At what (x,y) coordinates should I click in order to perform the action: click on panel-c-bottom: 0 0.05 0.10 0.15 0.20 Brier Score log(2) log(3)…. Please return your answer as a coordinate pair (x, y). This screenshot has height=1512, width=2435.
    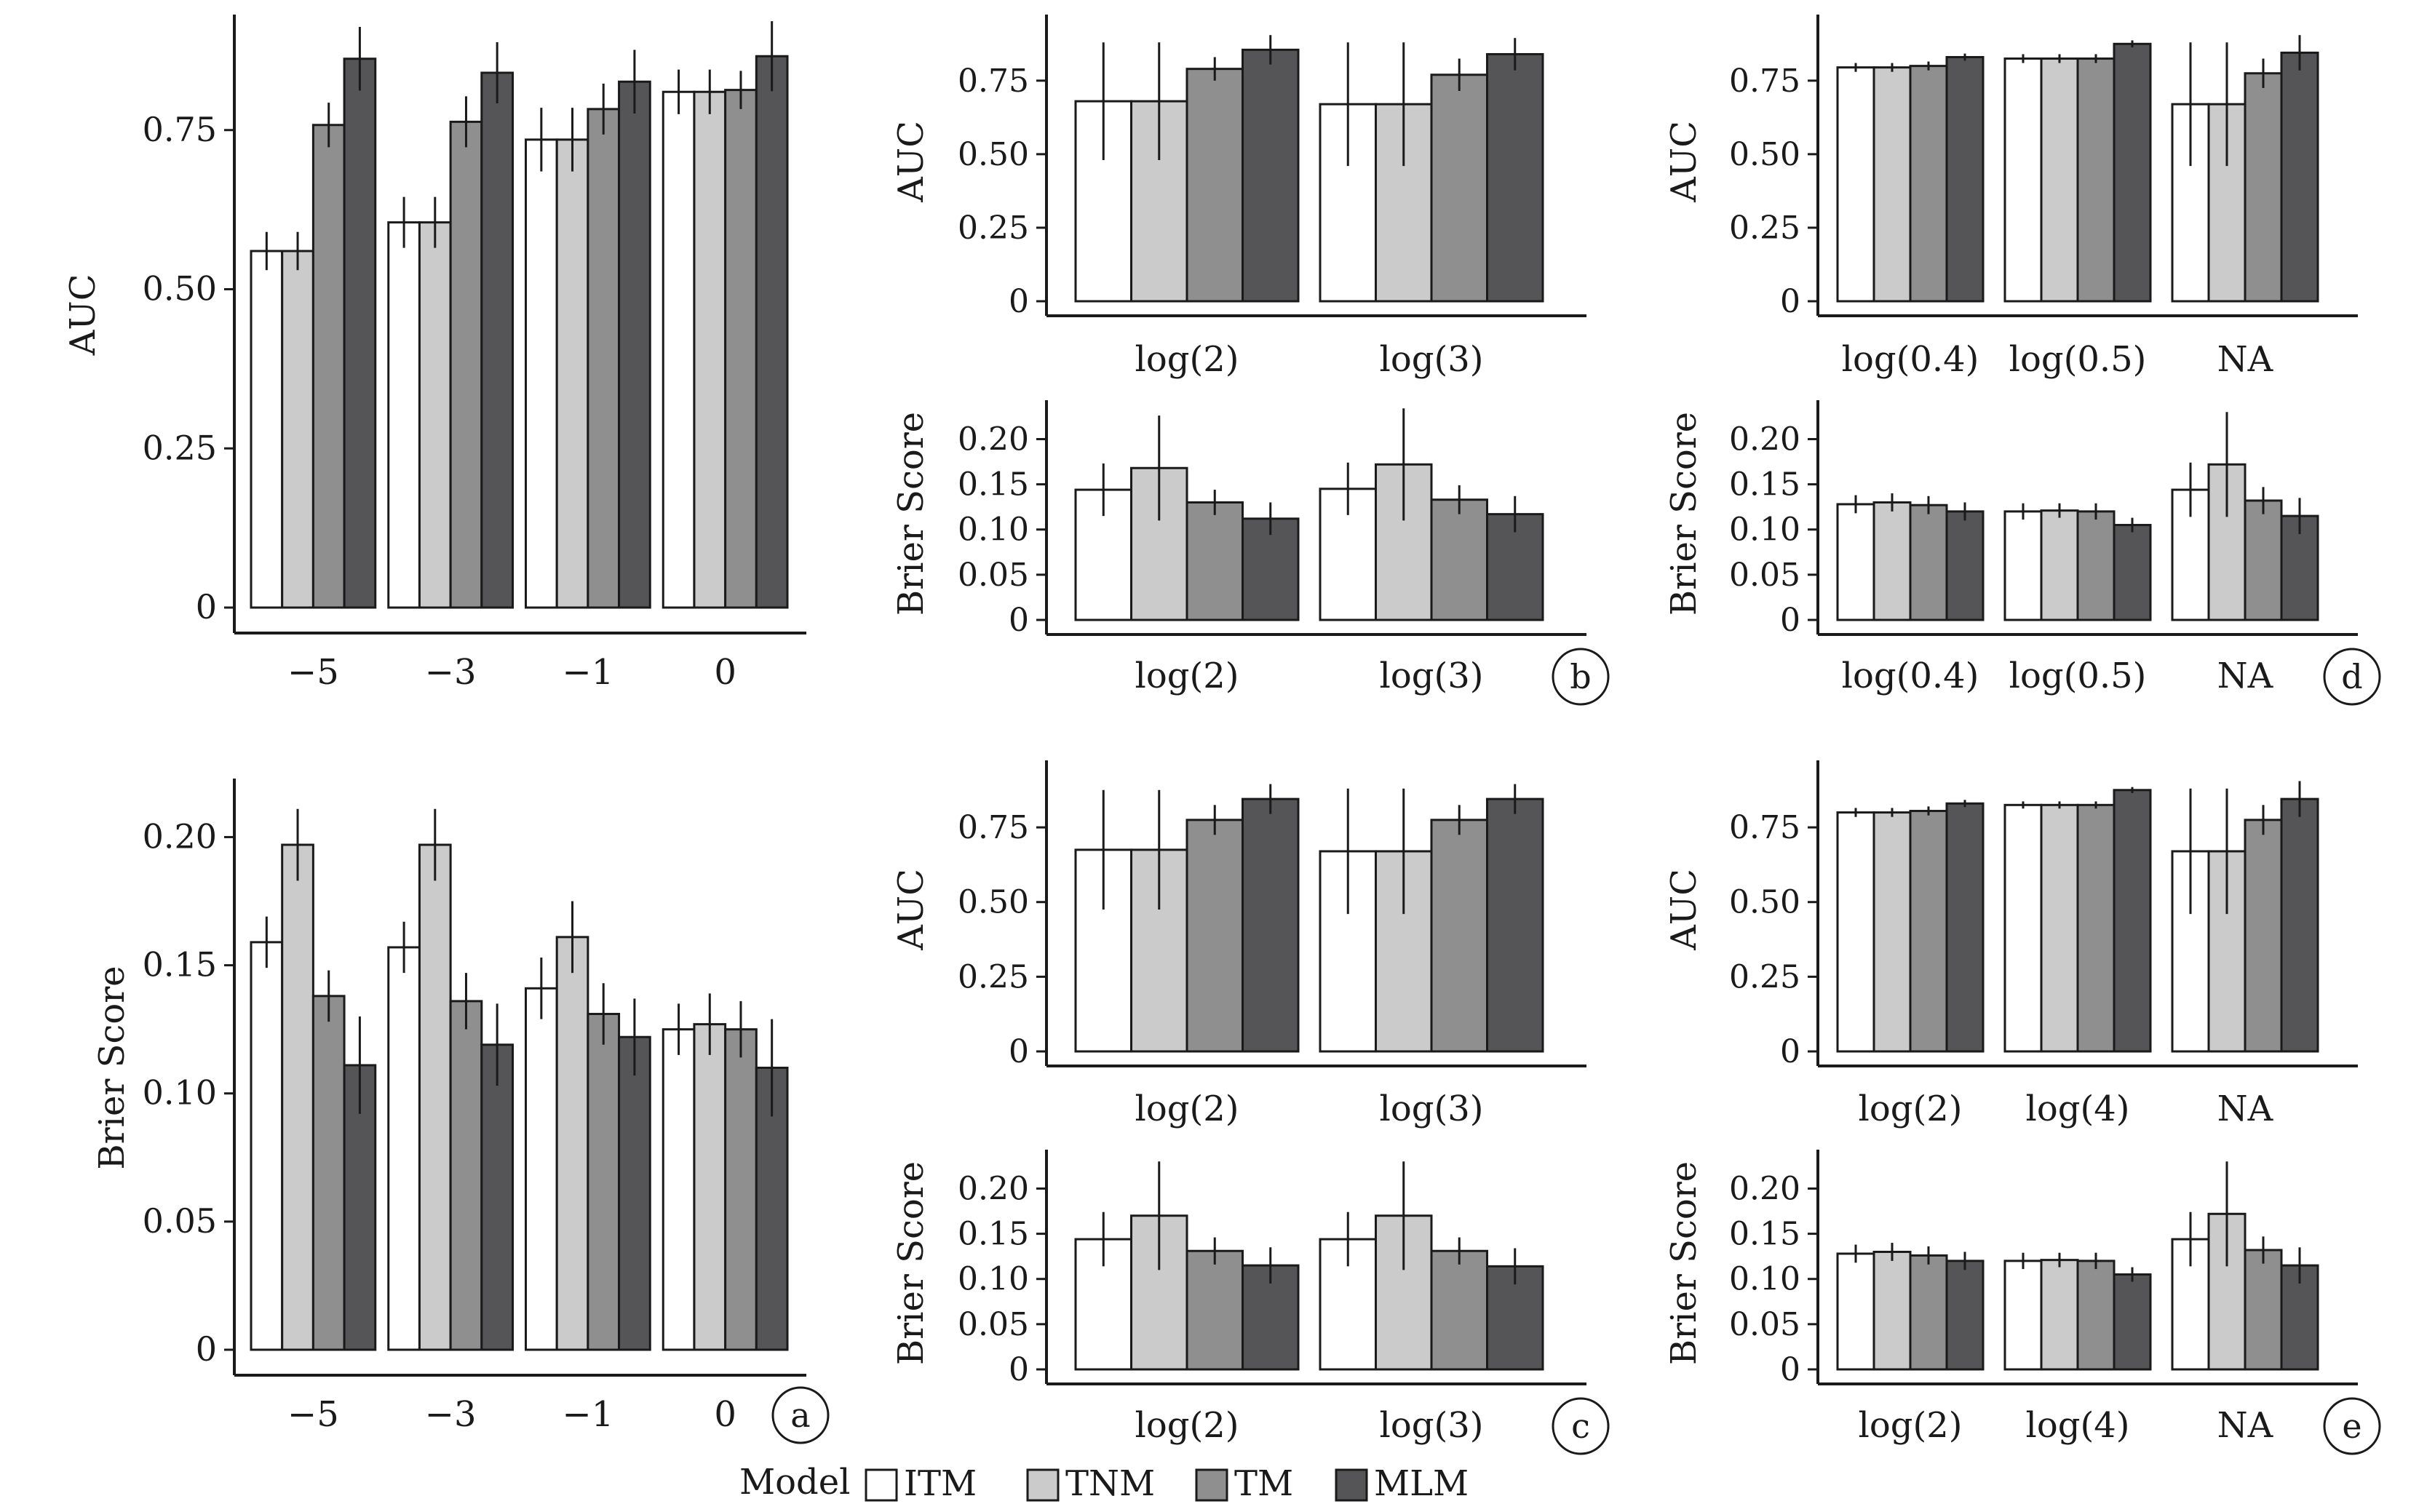
    Looking at the image, I should click on (1250, 1302).